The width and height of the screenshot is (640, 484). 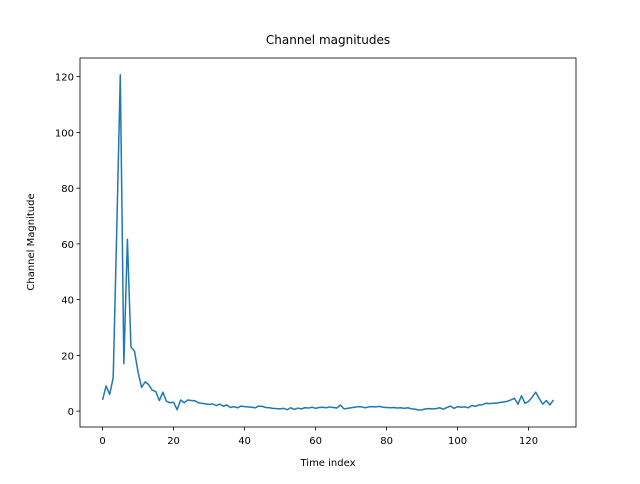 What do you see at coordinates (173, 441) in the screenshot?
I see `x-tick-label: 20` at bounding box center [173, 441].